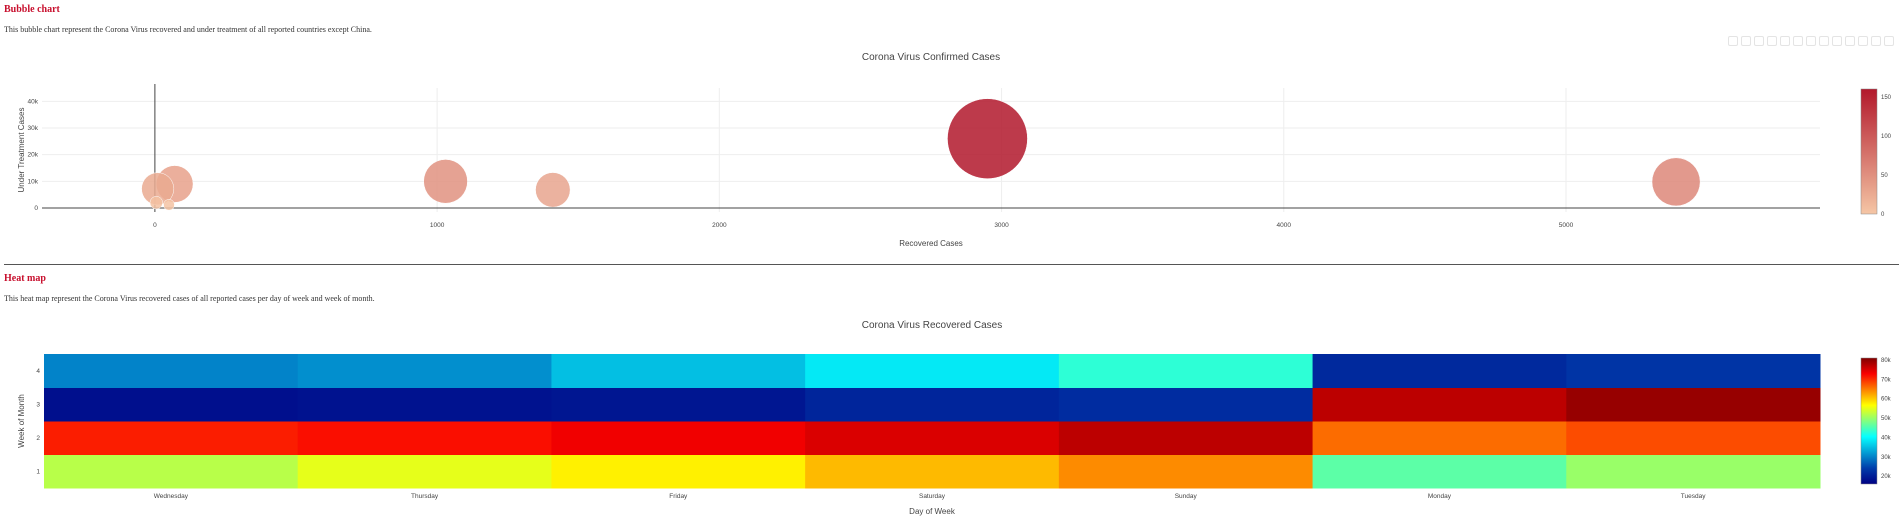 Image resolution: width=1903 pixels, height=524 pixels. Describe the element at coordinates (38, 404) in the screenshot. I see `heat-map-y-tick-label: 3` at that location.